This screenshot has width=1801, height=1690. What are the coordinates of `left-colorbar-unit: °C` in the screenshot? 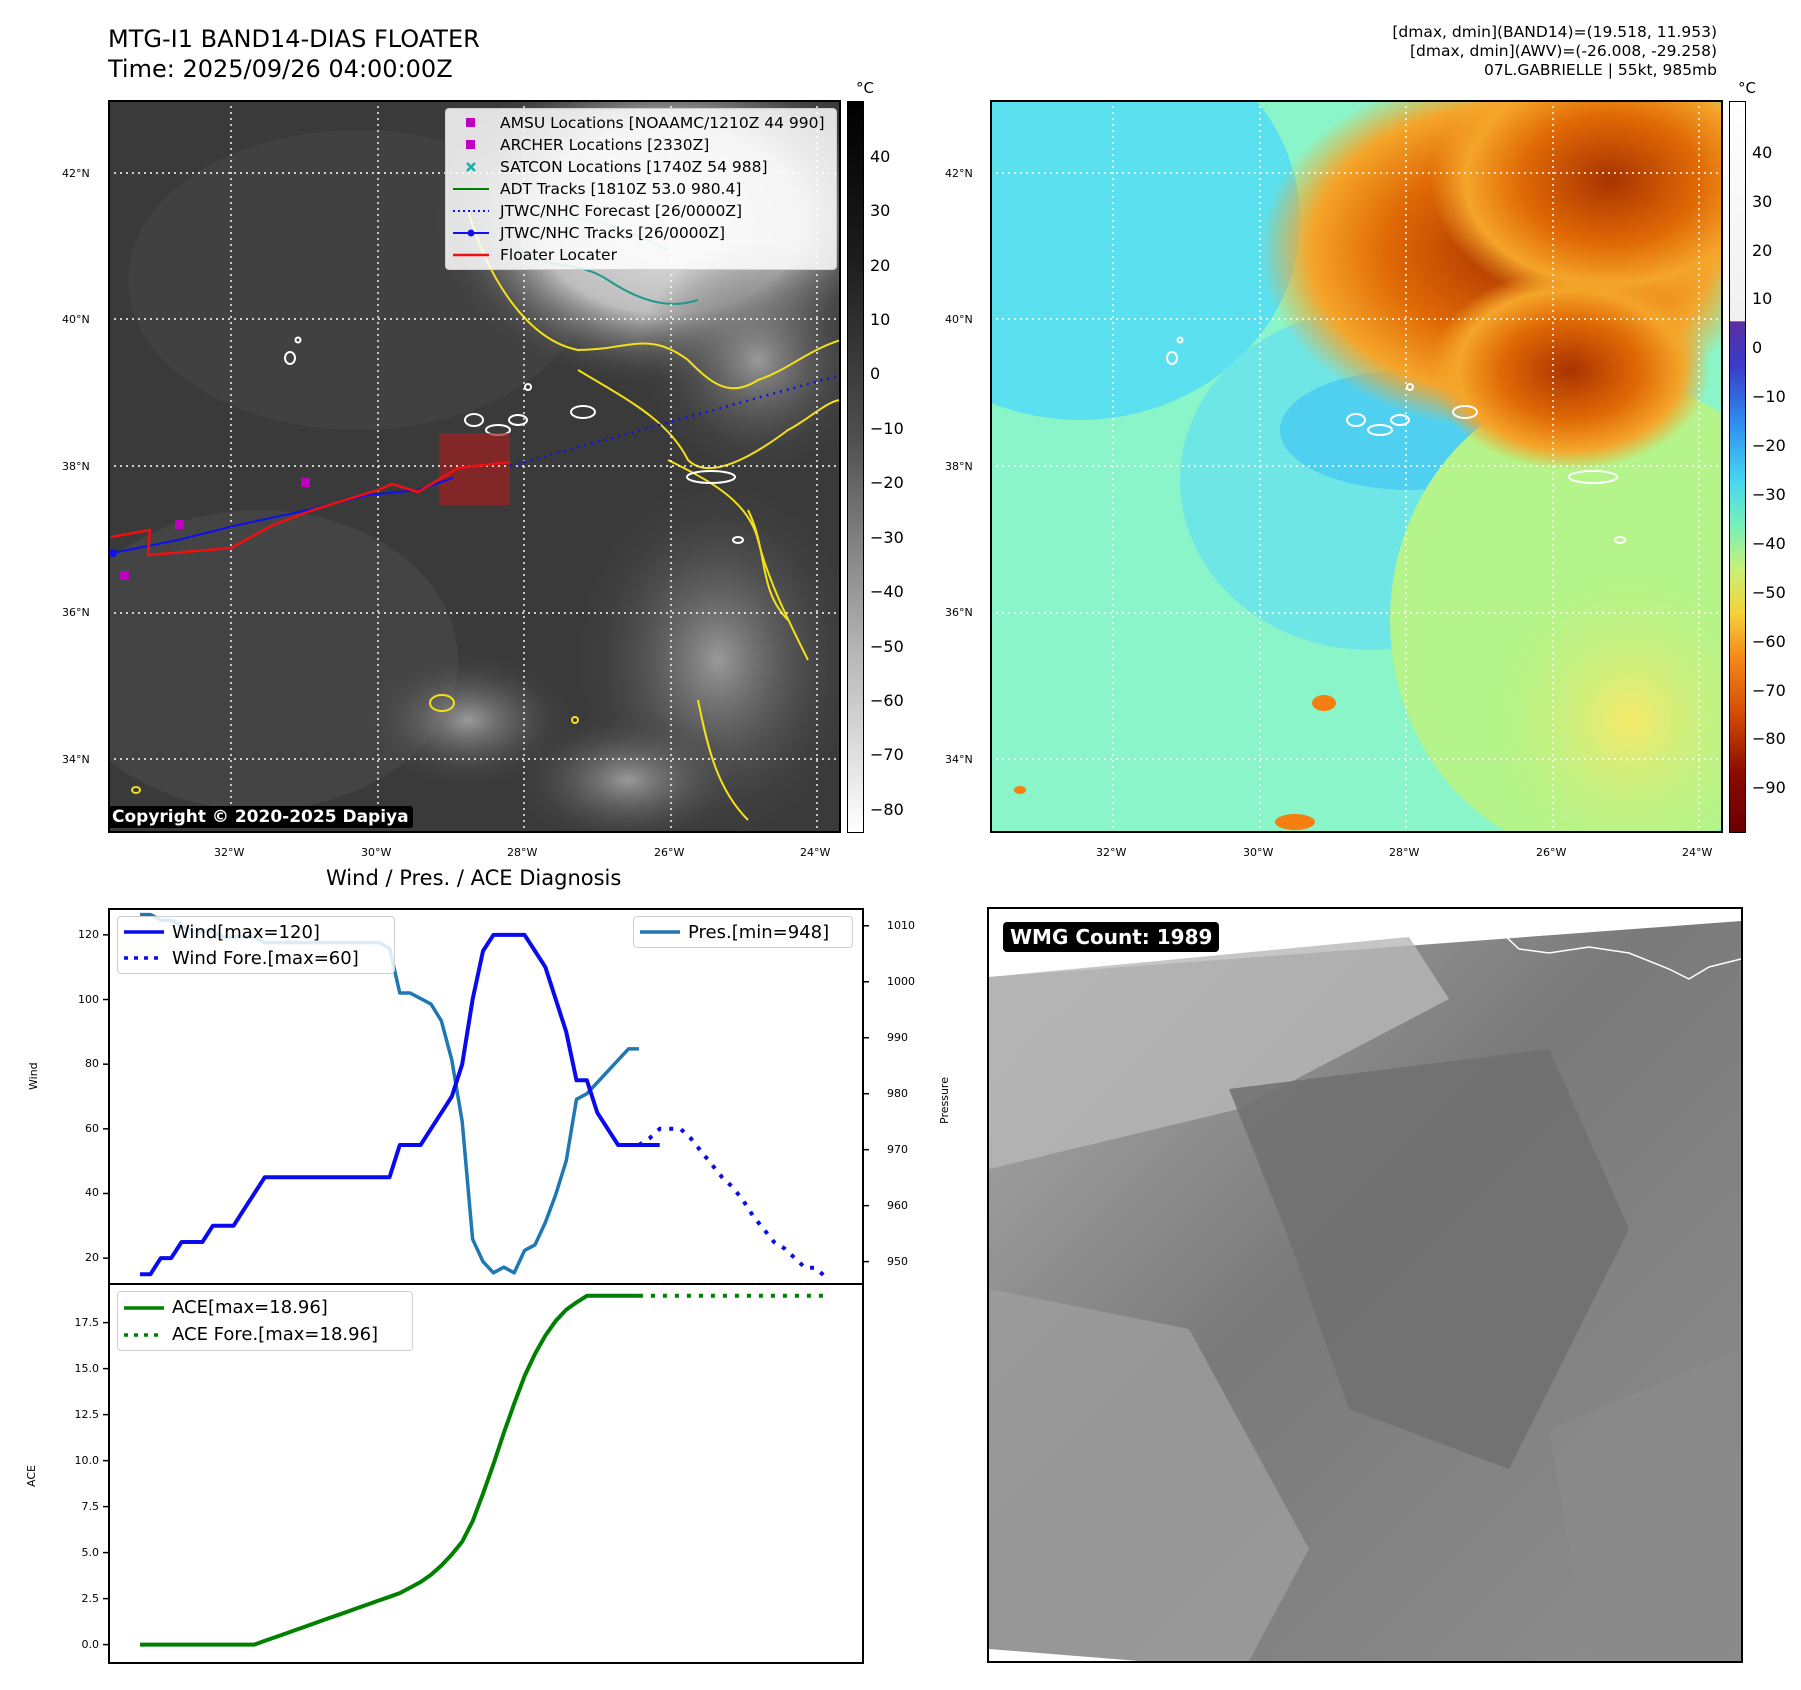 It's located at (865, 88).